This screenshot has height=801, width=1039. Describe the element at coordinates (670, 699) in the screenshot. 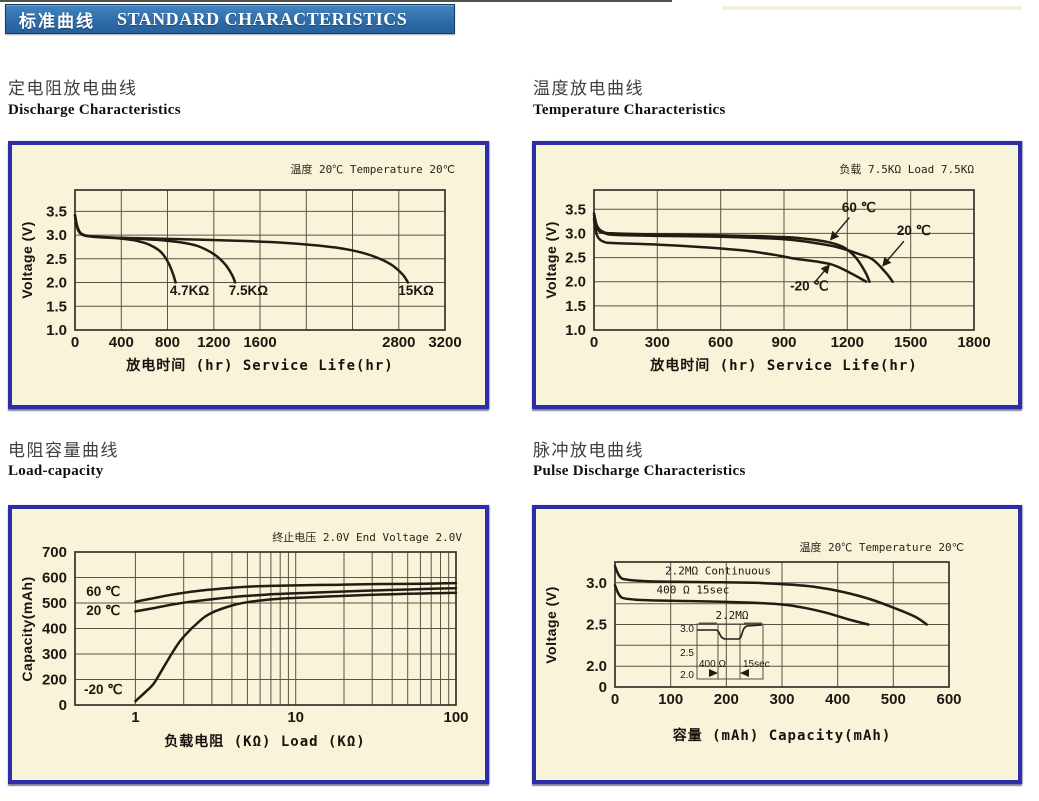

I see `x-tick-label: 100` at that location.